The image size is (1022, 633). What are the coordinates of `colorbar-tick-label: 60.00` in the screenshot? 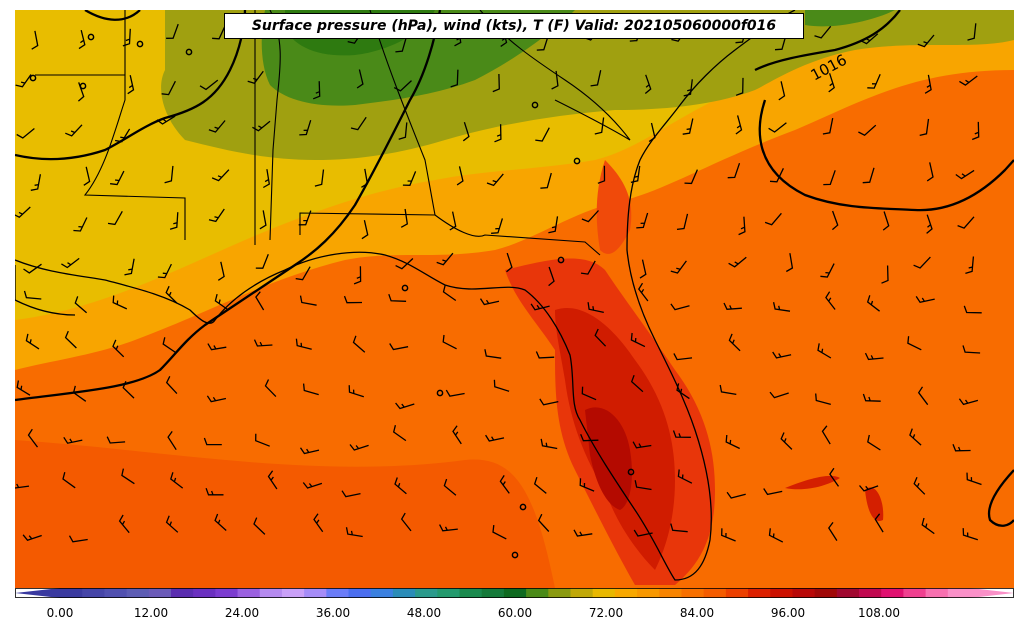 It's located at (515, 613).